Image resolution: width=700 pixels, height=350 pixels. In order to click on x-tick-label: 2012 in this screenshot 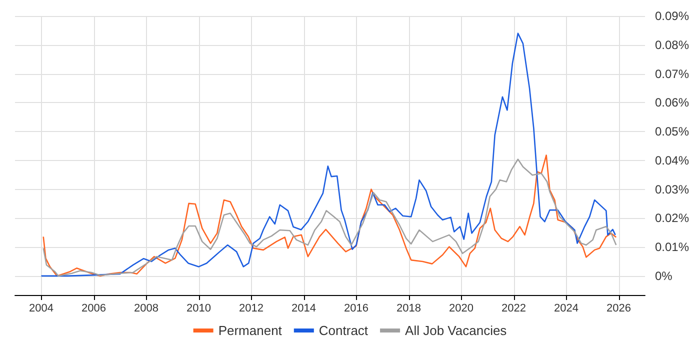, I will do `click(251, 308)`.